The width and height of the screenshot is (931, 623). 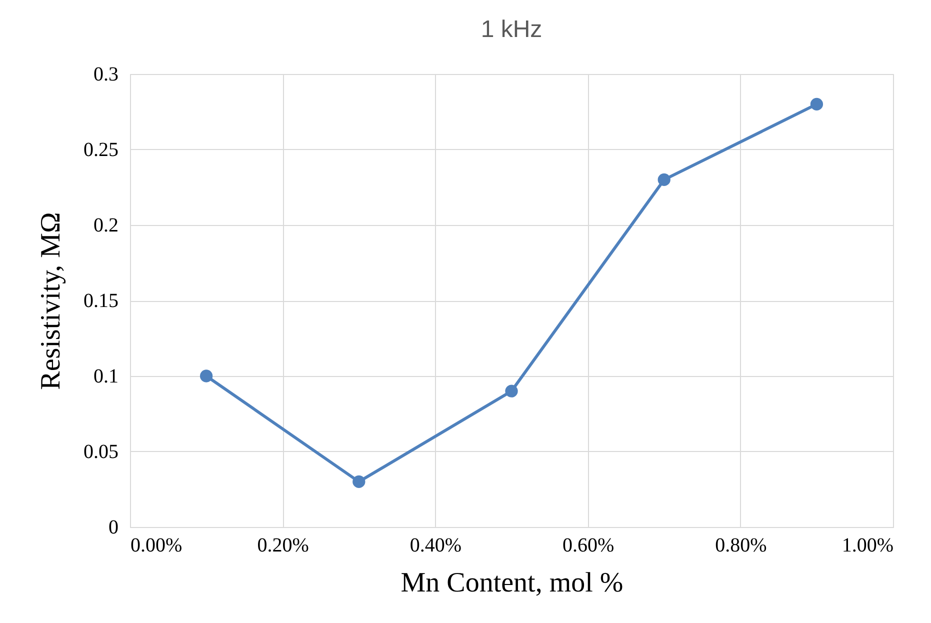 What do you see at coordinates (511, 29) in the screenshot?
I see `chart-title: 1 kHz` at bounding box center [511, 29].